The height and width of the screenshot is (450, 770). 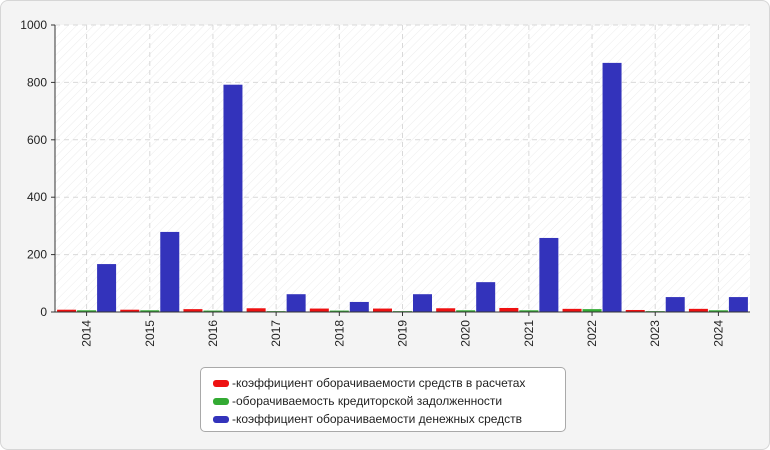 What do you see at coordinates (339, 333) in the screenshot?
I see `x-tick-label: 2018` at bounding box center [339, 333].